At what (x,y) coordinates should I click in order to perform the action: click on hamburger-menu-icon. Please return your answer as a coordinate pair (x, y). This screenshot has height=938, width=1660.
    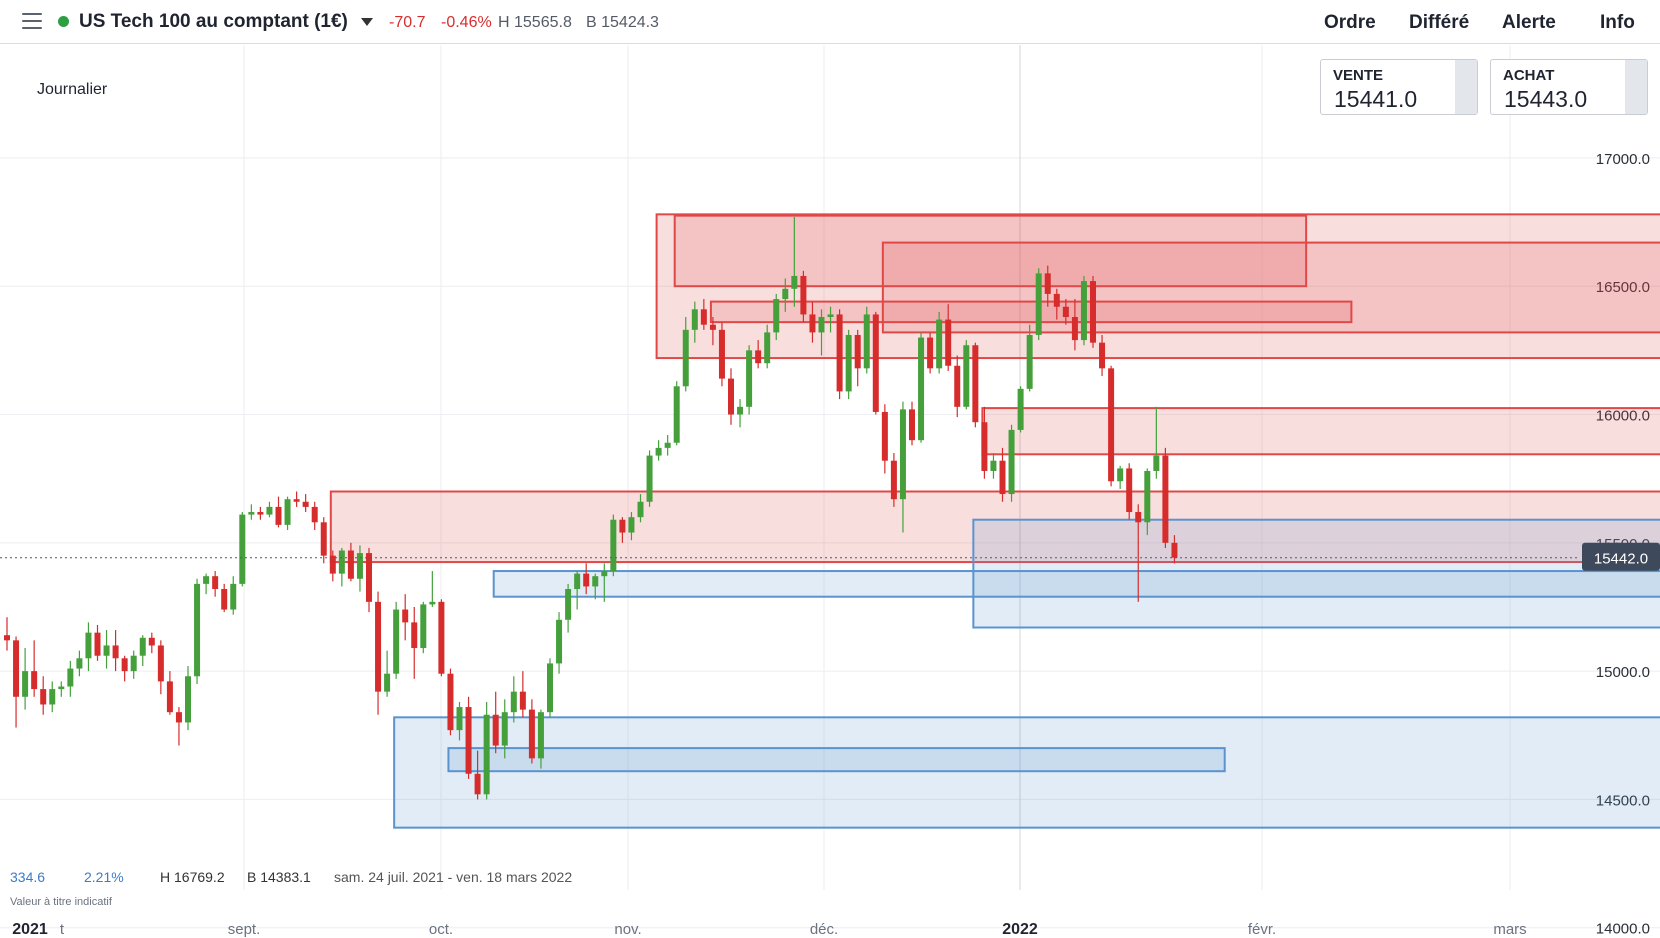
    Looking at the image, I should click on (32, 21).